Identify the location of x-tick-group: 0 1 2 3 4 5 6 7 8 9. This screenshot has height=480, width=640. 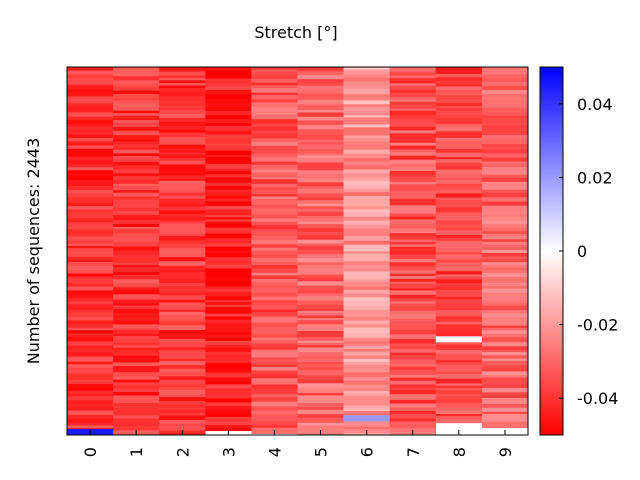
(298, 443).